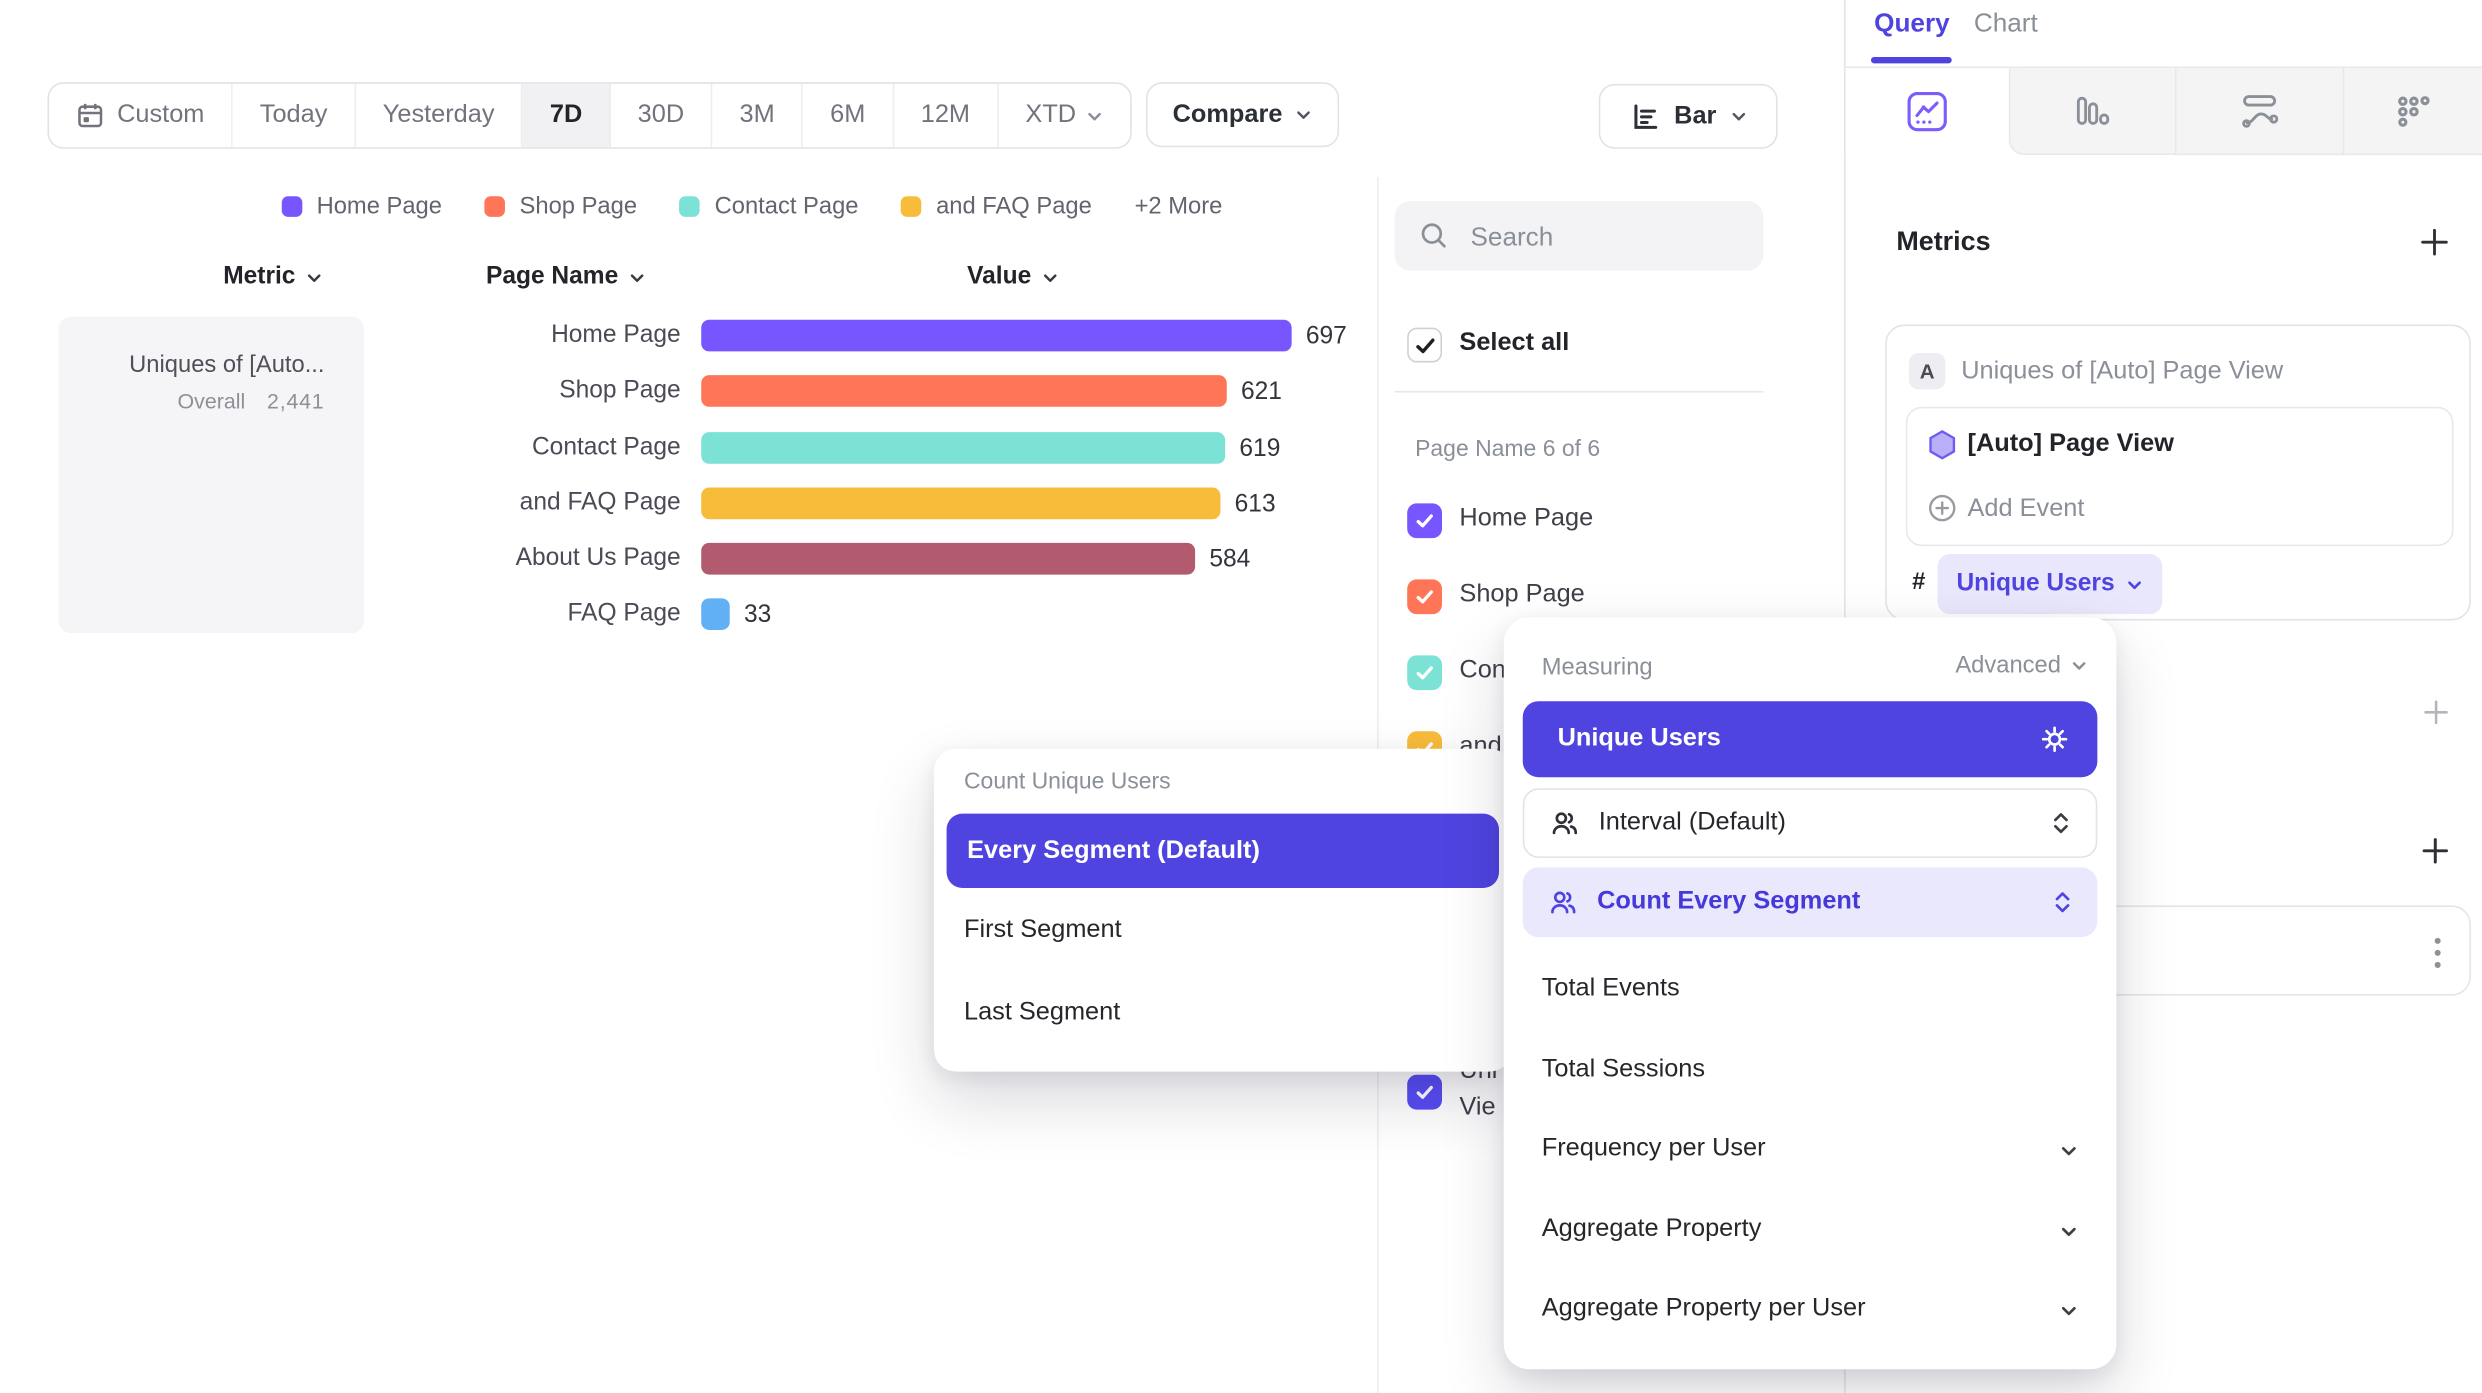 The width and height of the screenshot is (2482, 1393). I want to click on overall-value: 2,441, so click(296, 401).